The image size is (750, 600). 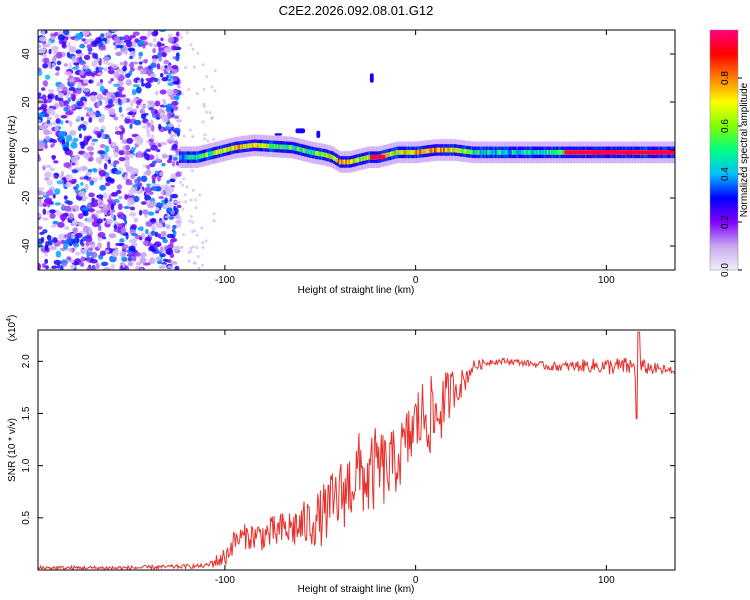 What do you see at coordinates (12, 450) in the screenshot?
I see `snr-ylabel: SNR (10 * v/v)` at bounding box center [12, 450].